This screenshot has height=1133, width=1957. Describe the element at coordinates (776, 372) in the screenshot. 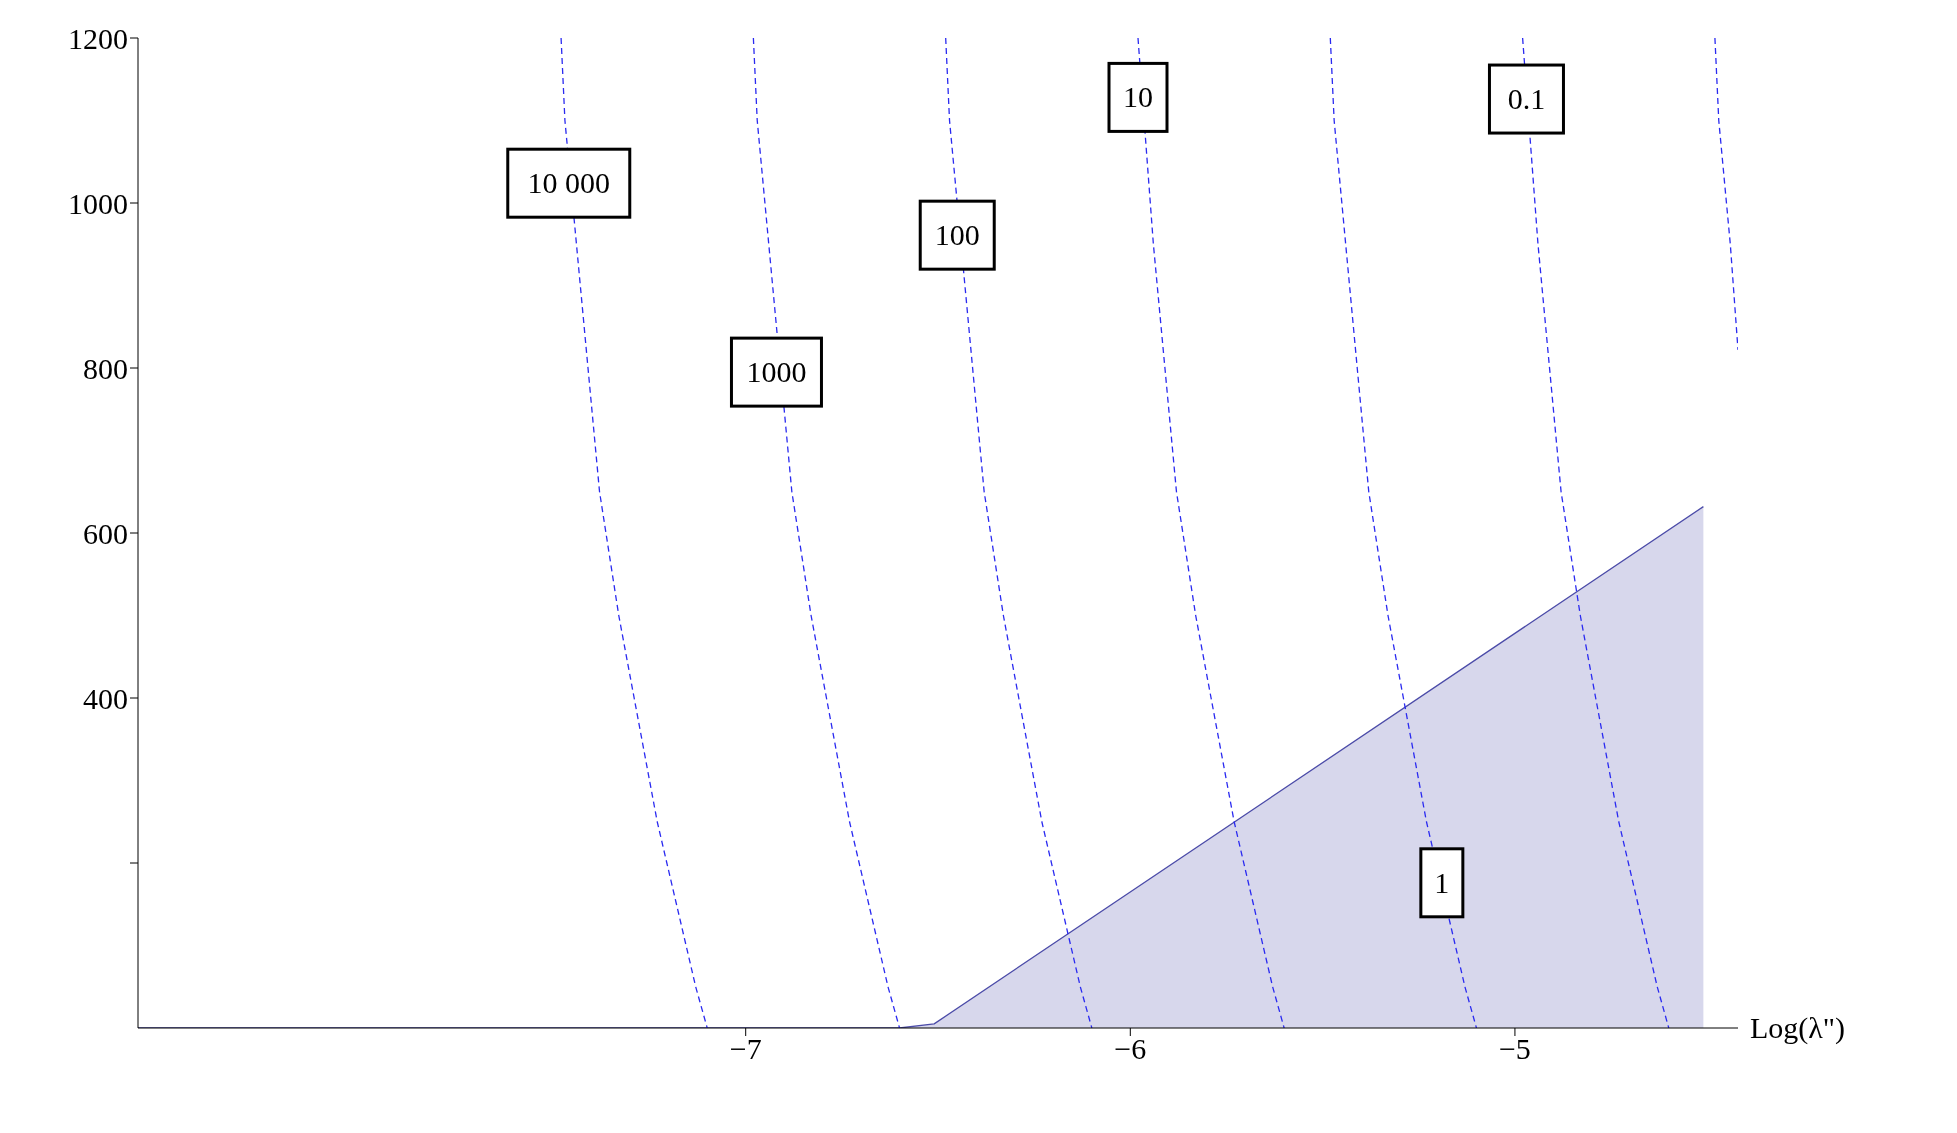

I see `annotation: 1000` at that location.